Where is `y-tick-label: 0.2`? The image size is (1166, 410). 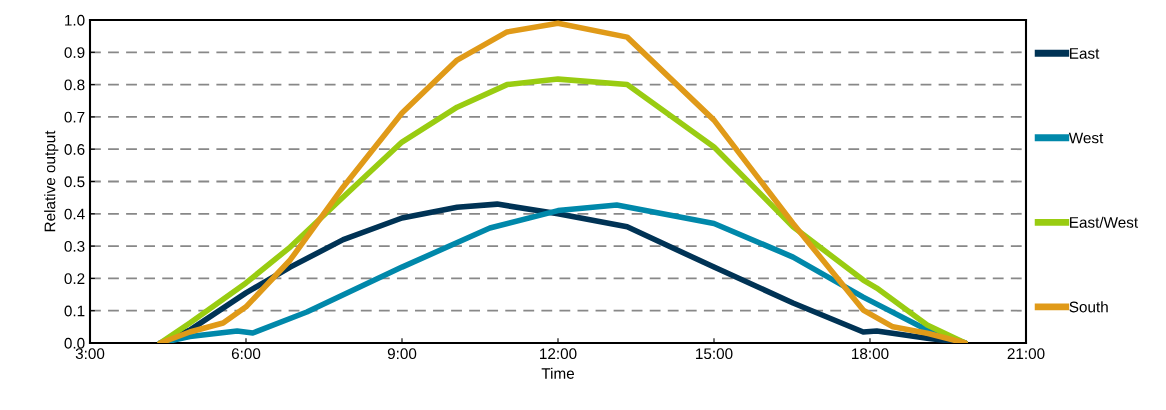
y-tick-label: 0.2 is located at coordinates (74, 279).